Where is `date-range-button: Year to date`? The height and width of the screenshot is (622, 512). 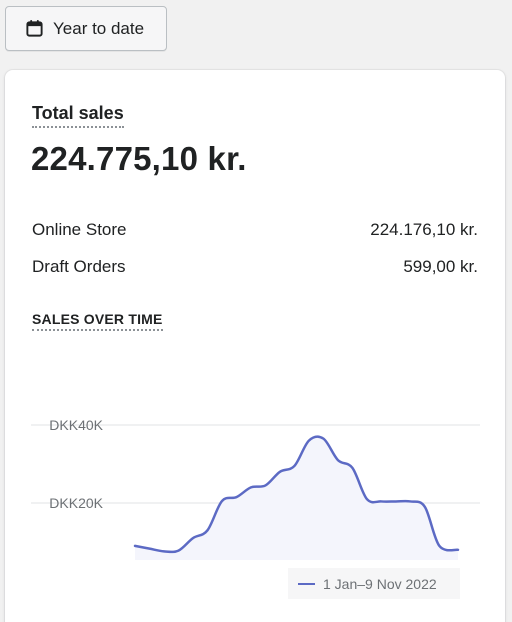
date-range-button: Year to date is located at coordinates (86, 28).